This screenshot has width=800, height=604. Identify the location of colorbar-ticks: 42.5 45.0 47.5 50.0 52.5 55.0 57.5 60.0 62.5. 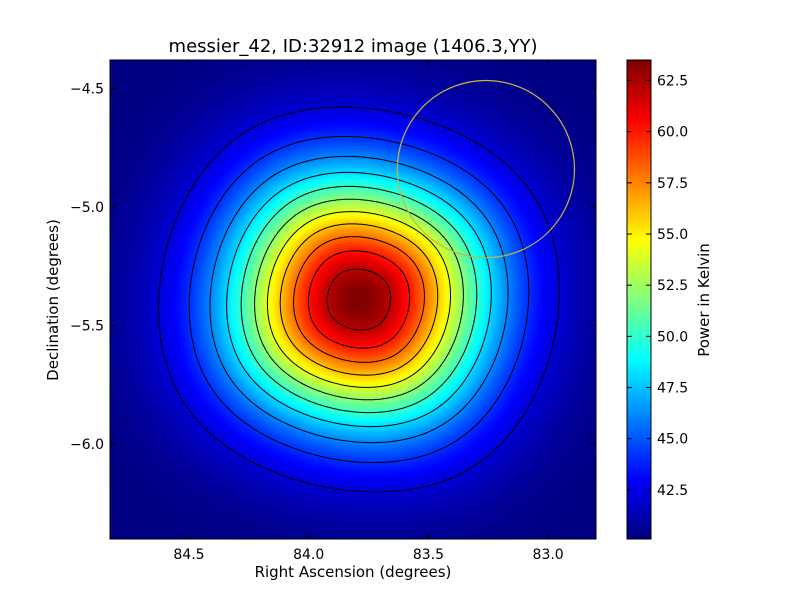
(657, 286).